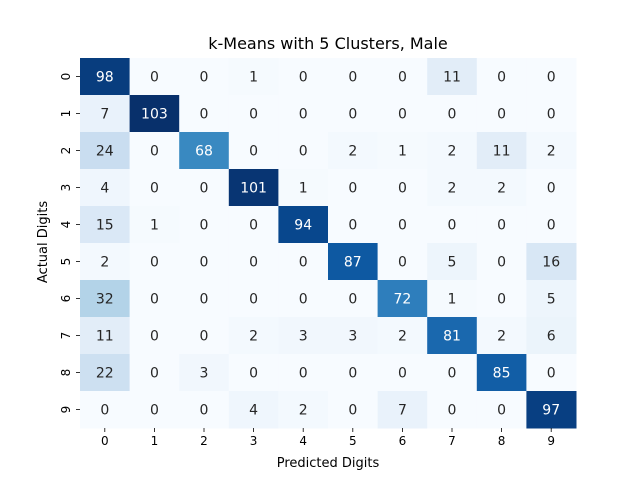 The width and height of the screenshot is (640, 480). What do you see at coordinates (551, 337) in the screenshot?
I see `cell-value-label: 6` at bounding box center [551, 337].